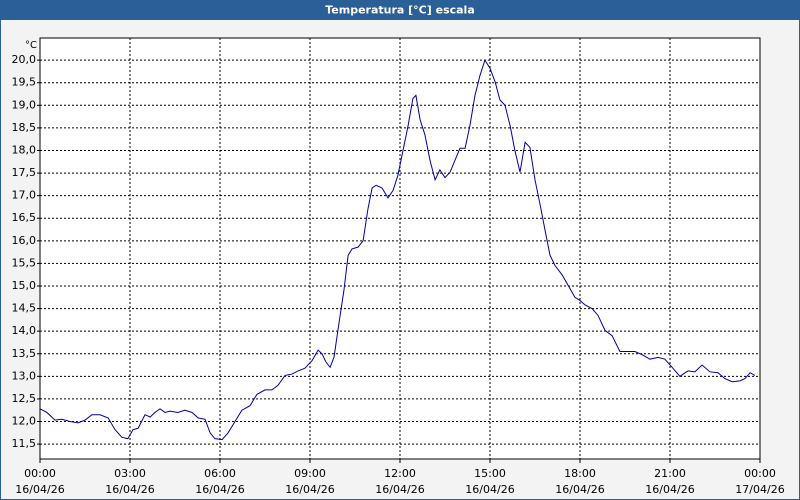 The width and height of the screenshot is (800, 500). Describe the element at coordinates (580, 473) in the screenshot. I see `x-tick-label: 18:00` at that location.